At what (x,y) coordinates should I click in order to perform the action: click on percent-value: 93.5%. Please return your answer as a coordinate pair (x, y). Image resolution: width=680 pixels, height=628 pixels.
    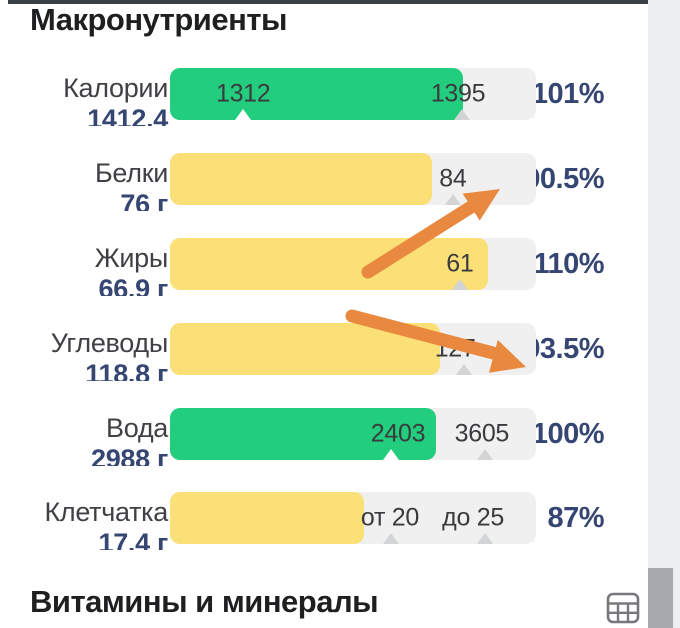
    Looking at the image, I should click on (564, 349).